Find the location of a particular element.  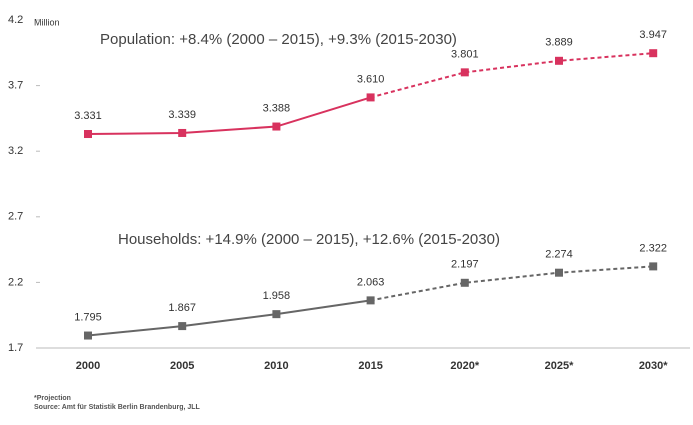

data-label: 1.795 is located at coordinates (88, 317).